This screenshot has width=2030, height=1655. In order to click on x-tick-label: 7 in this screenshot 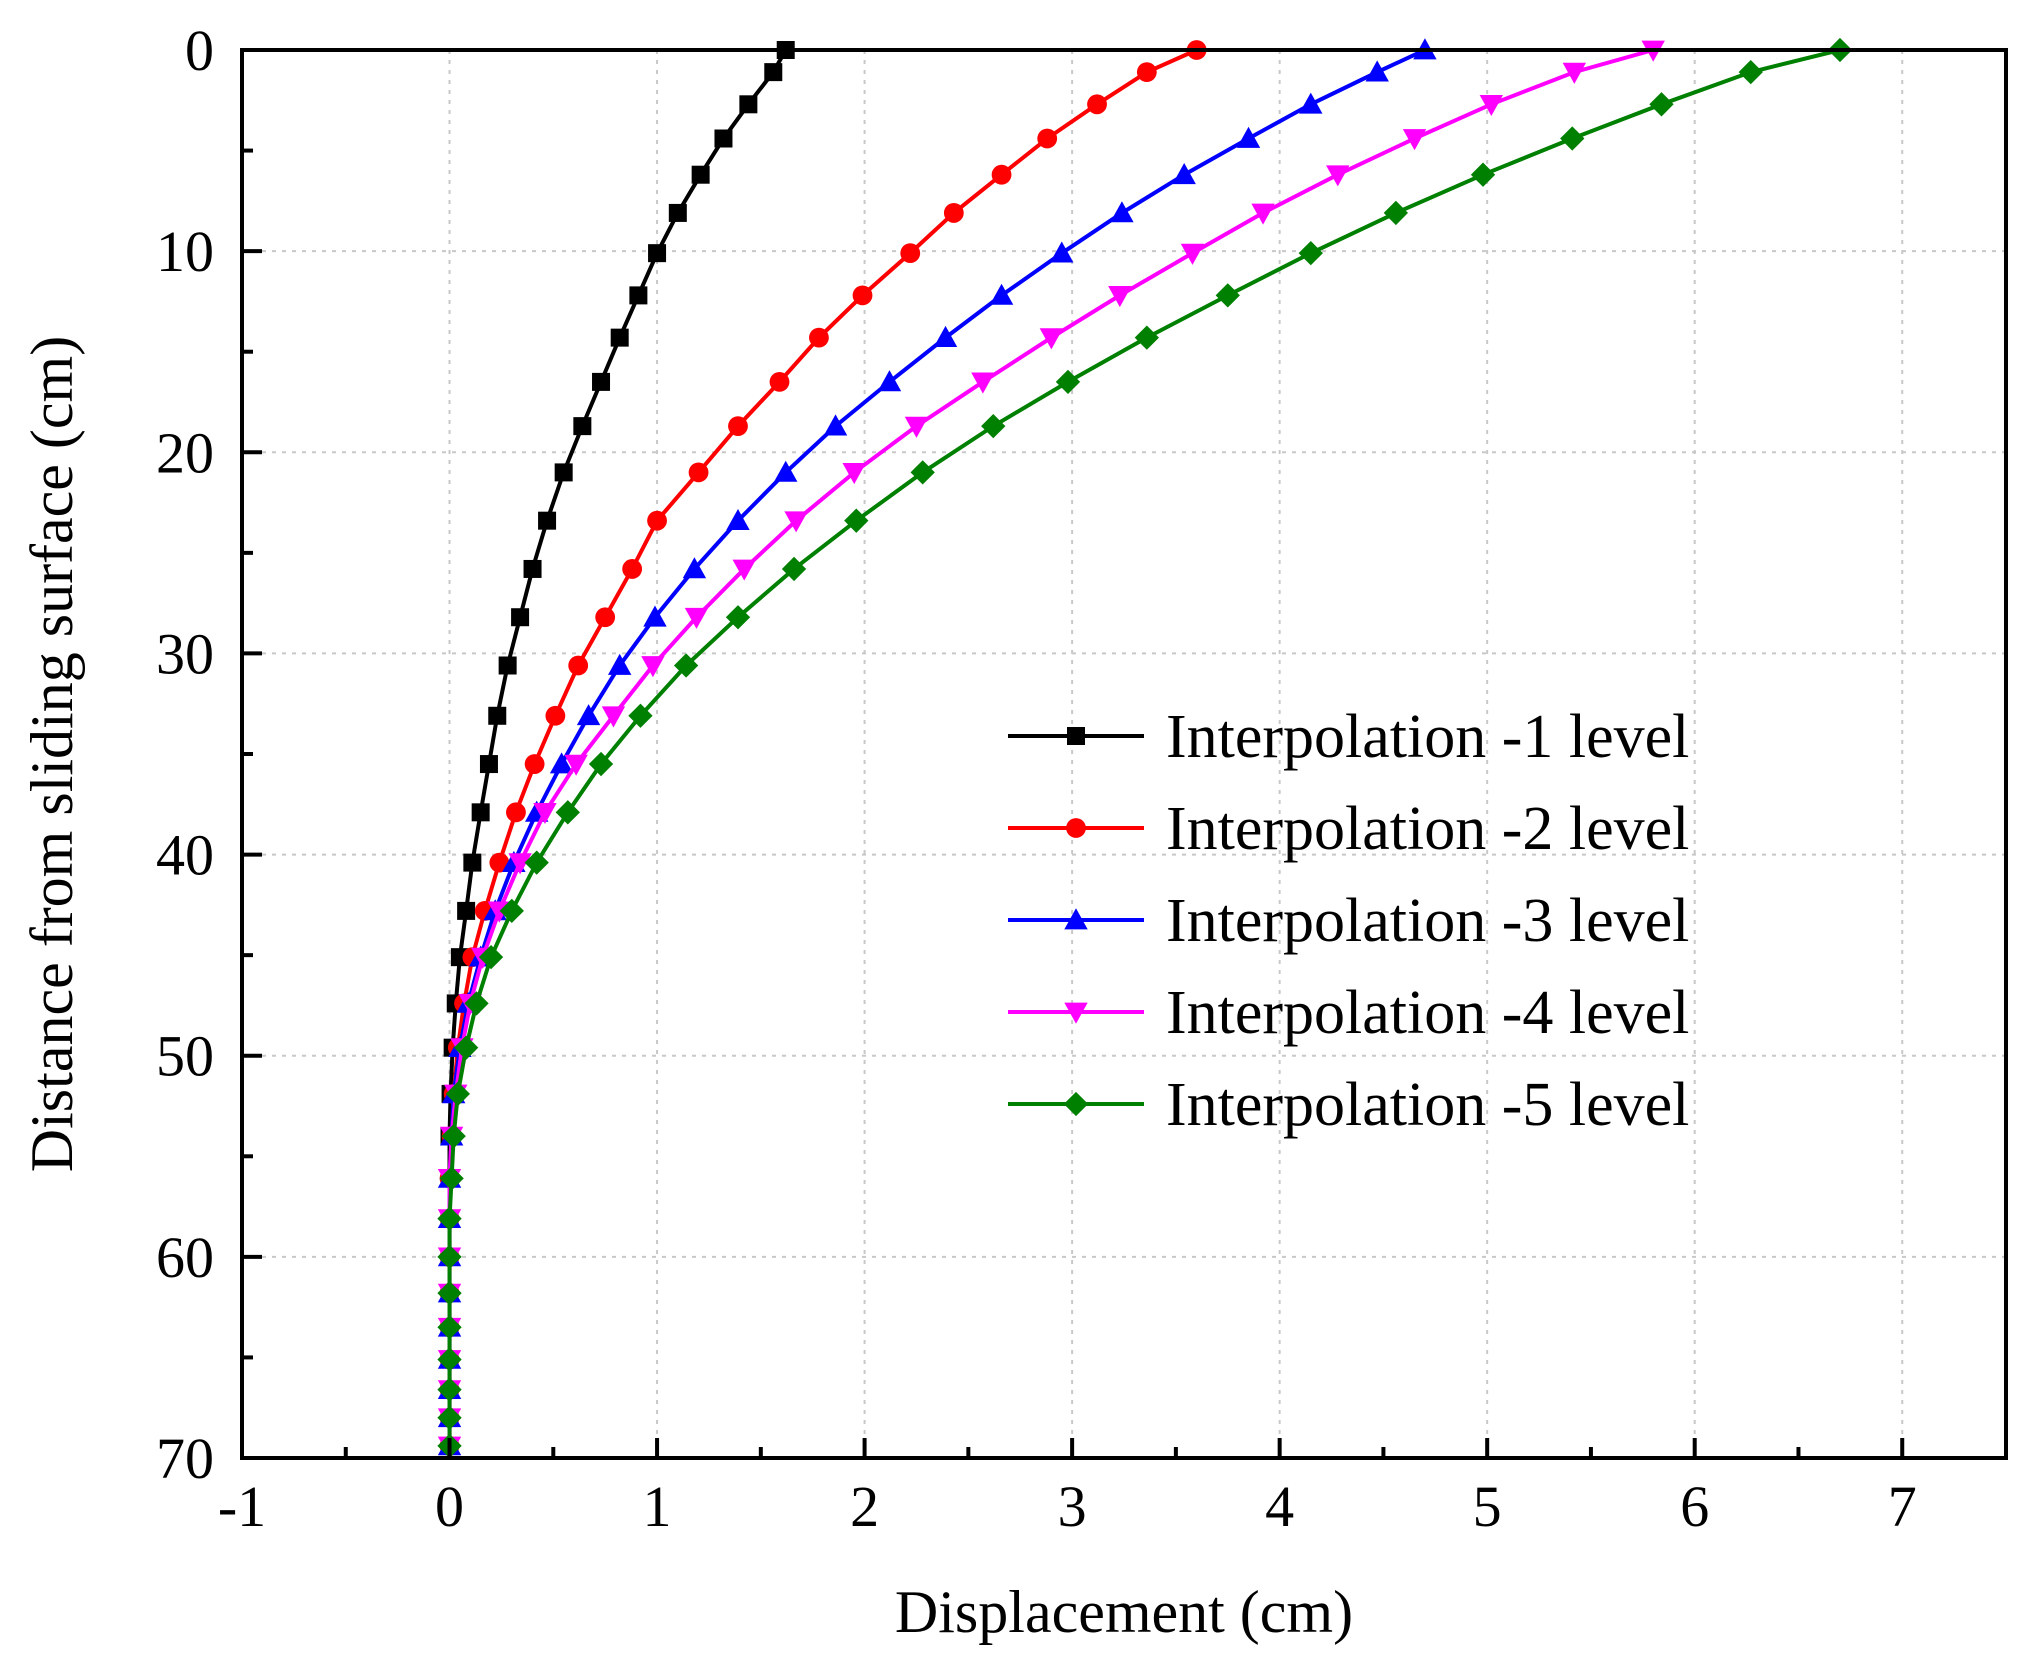, I will do `click(1902, 1506)`.